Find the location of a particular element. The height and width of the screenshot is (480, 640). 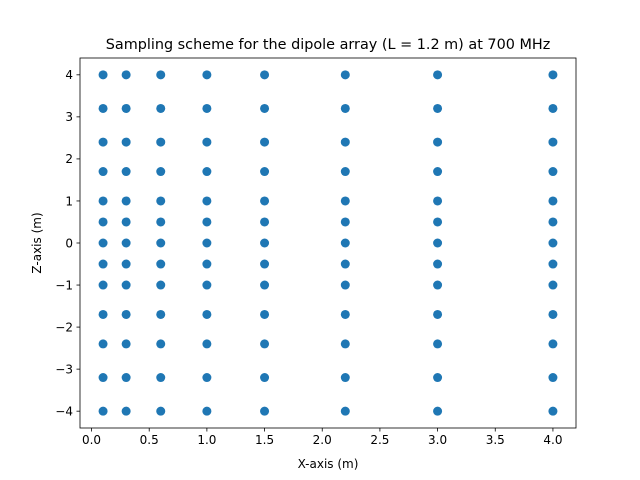

x-tick-label: 1.5 is located at coordinates (264, 440).